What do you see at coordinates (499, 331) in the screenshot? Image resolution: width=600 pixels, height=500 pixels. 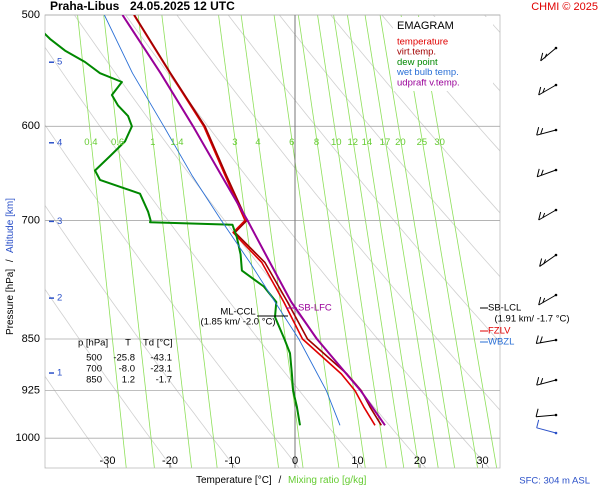 I see `fzlv: FZLV` at bounding box center [499, 331].